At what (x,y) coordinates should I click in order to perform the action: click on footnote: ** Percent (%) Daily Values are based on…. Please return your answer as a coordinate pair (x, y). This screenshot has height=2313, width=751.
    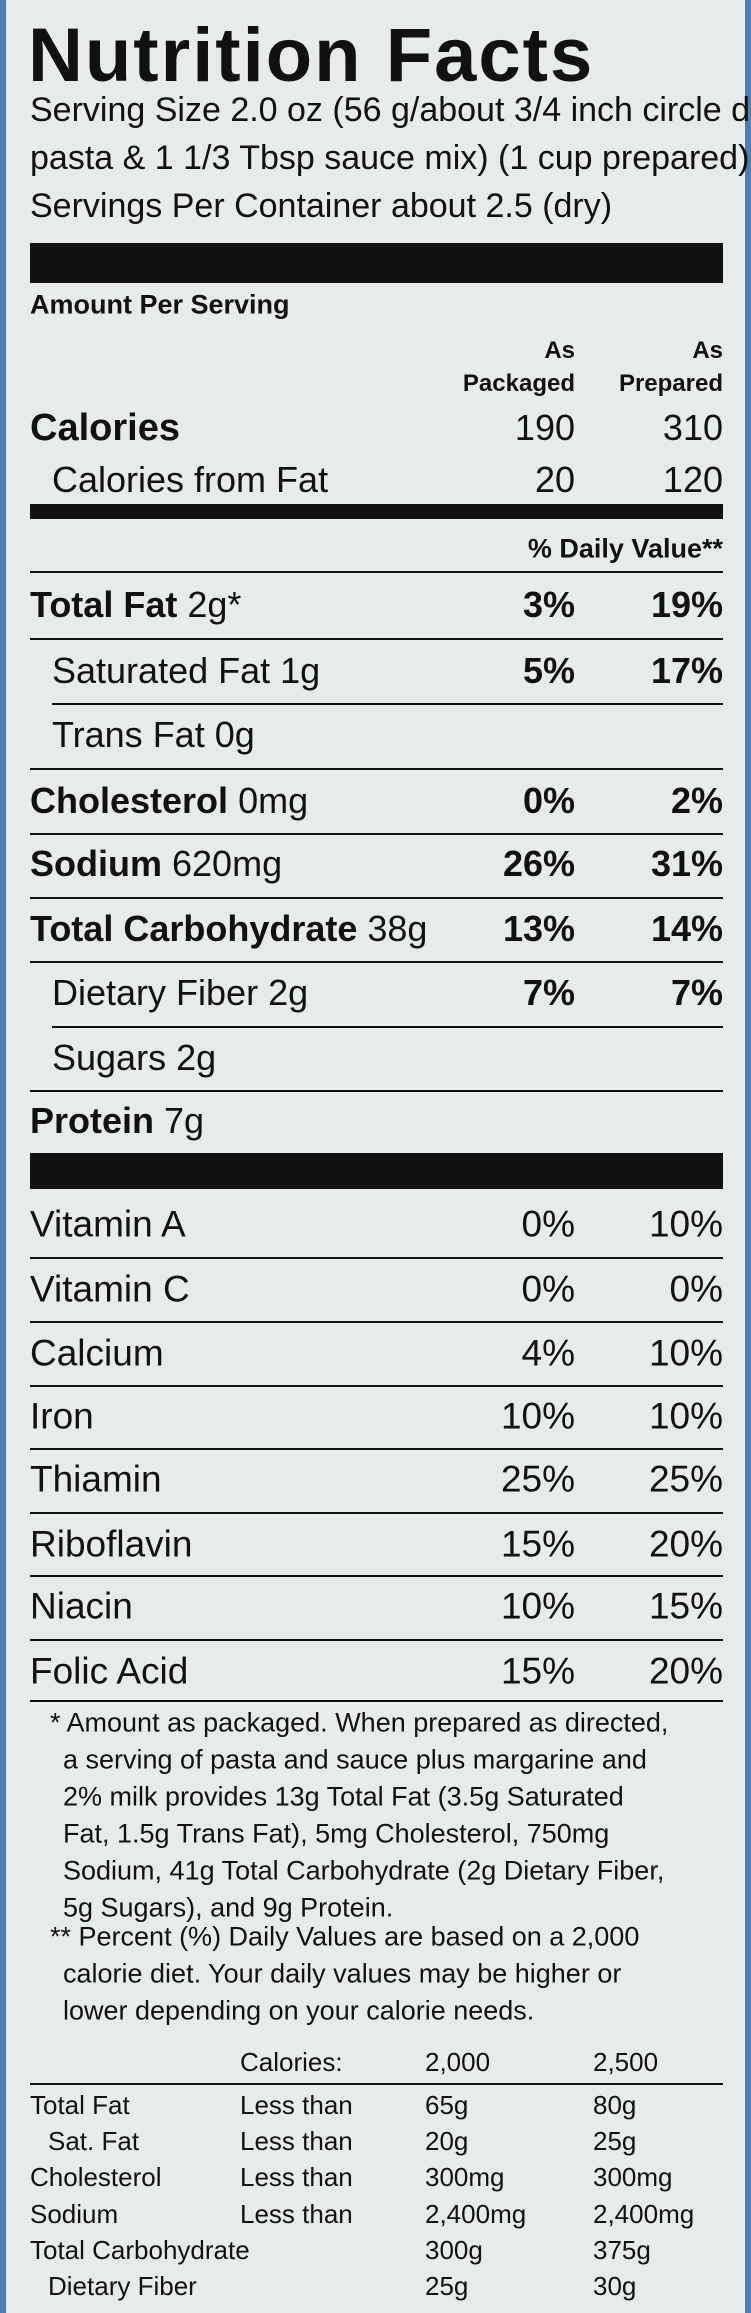
    Looking at the image, I should click on (345, 1936).